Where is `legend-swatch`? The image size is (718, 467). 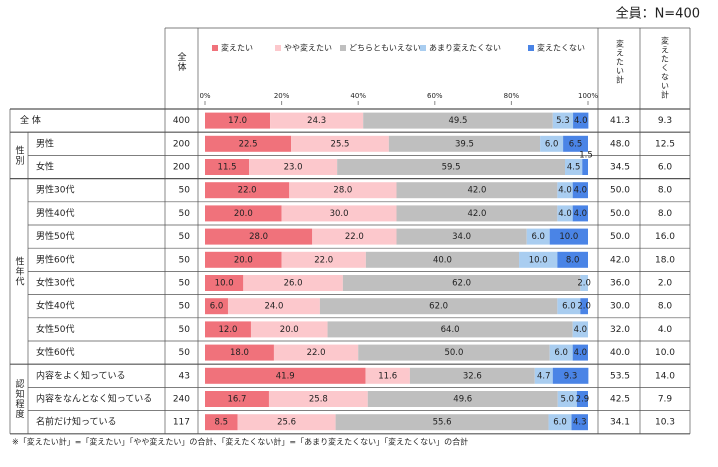 legend-swatch is located at coordinates (423, 48).